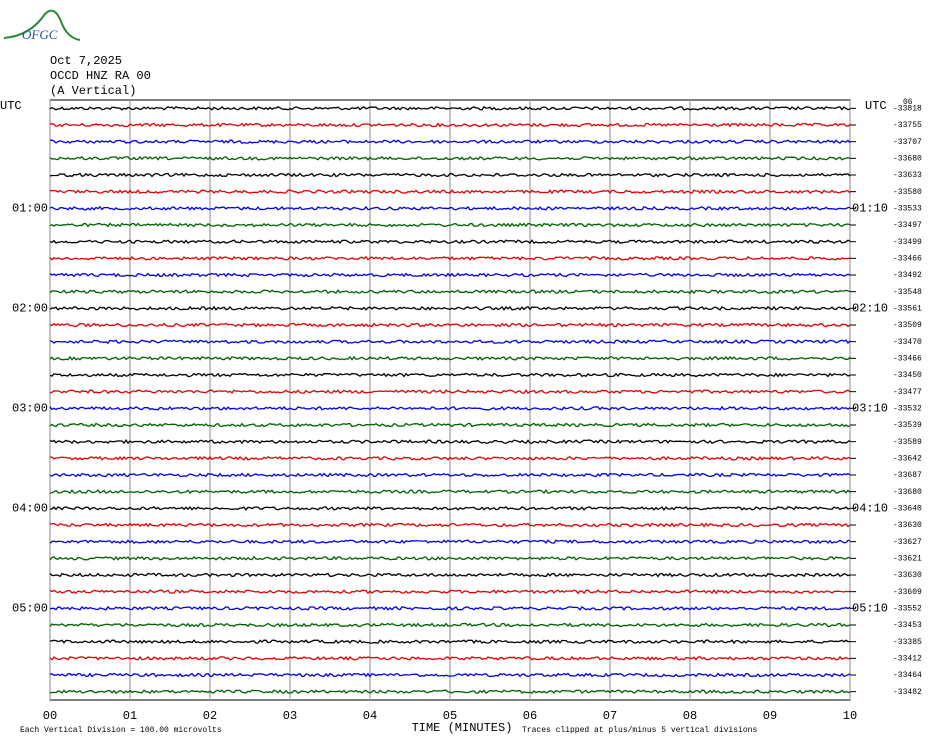 This screenshot has width=930, height=744. I want to click on trace-label: -33561, so click(907, 308).